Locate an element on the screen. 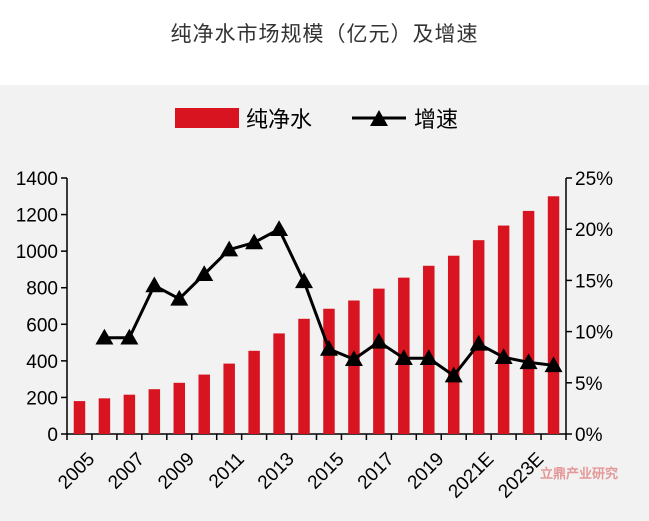 Image resolution: width=649 pixels, height=521 pixels. y-tick-label-left: 400 is located at coordinates (42, 362).